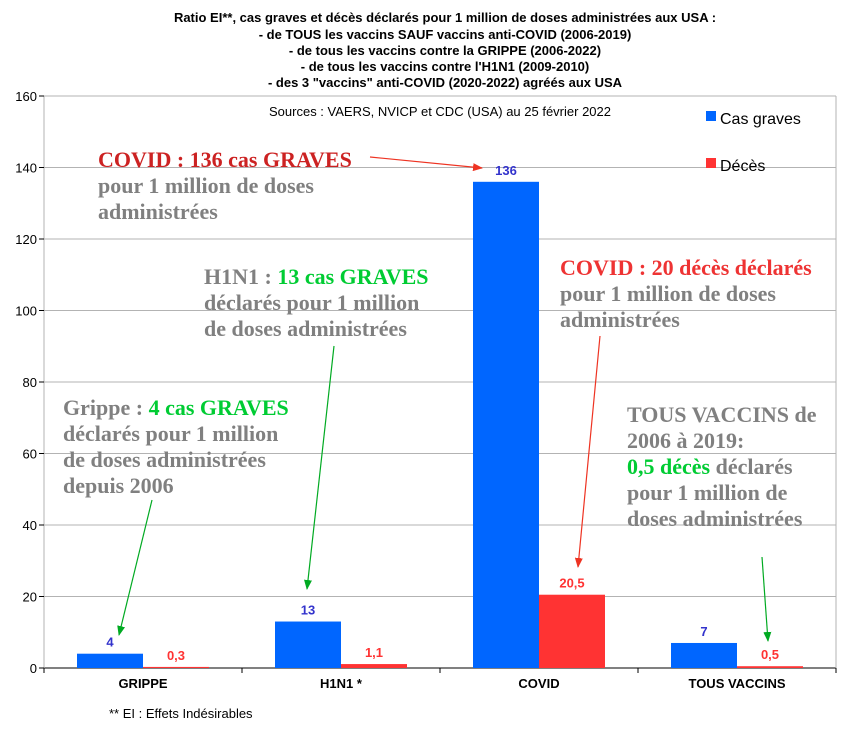 The height and width of the screenshot is (730, 861). Describe the element at coordinates (118, 485) in the screenshot. I see `annotation-grippe-line-4: depuis 2006` at that location.